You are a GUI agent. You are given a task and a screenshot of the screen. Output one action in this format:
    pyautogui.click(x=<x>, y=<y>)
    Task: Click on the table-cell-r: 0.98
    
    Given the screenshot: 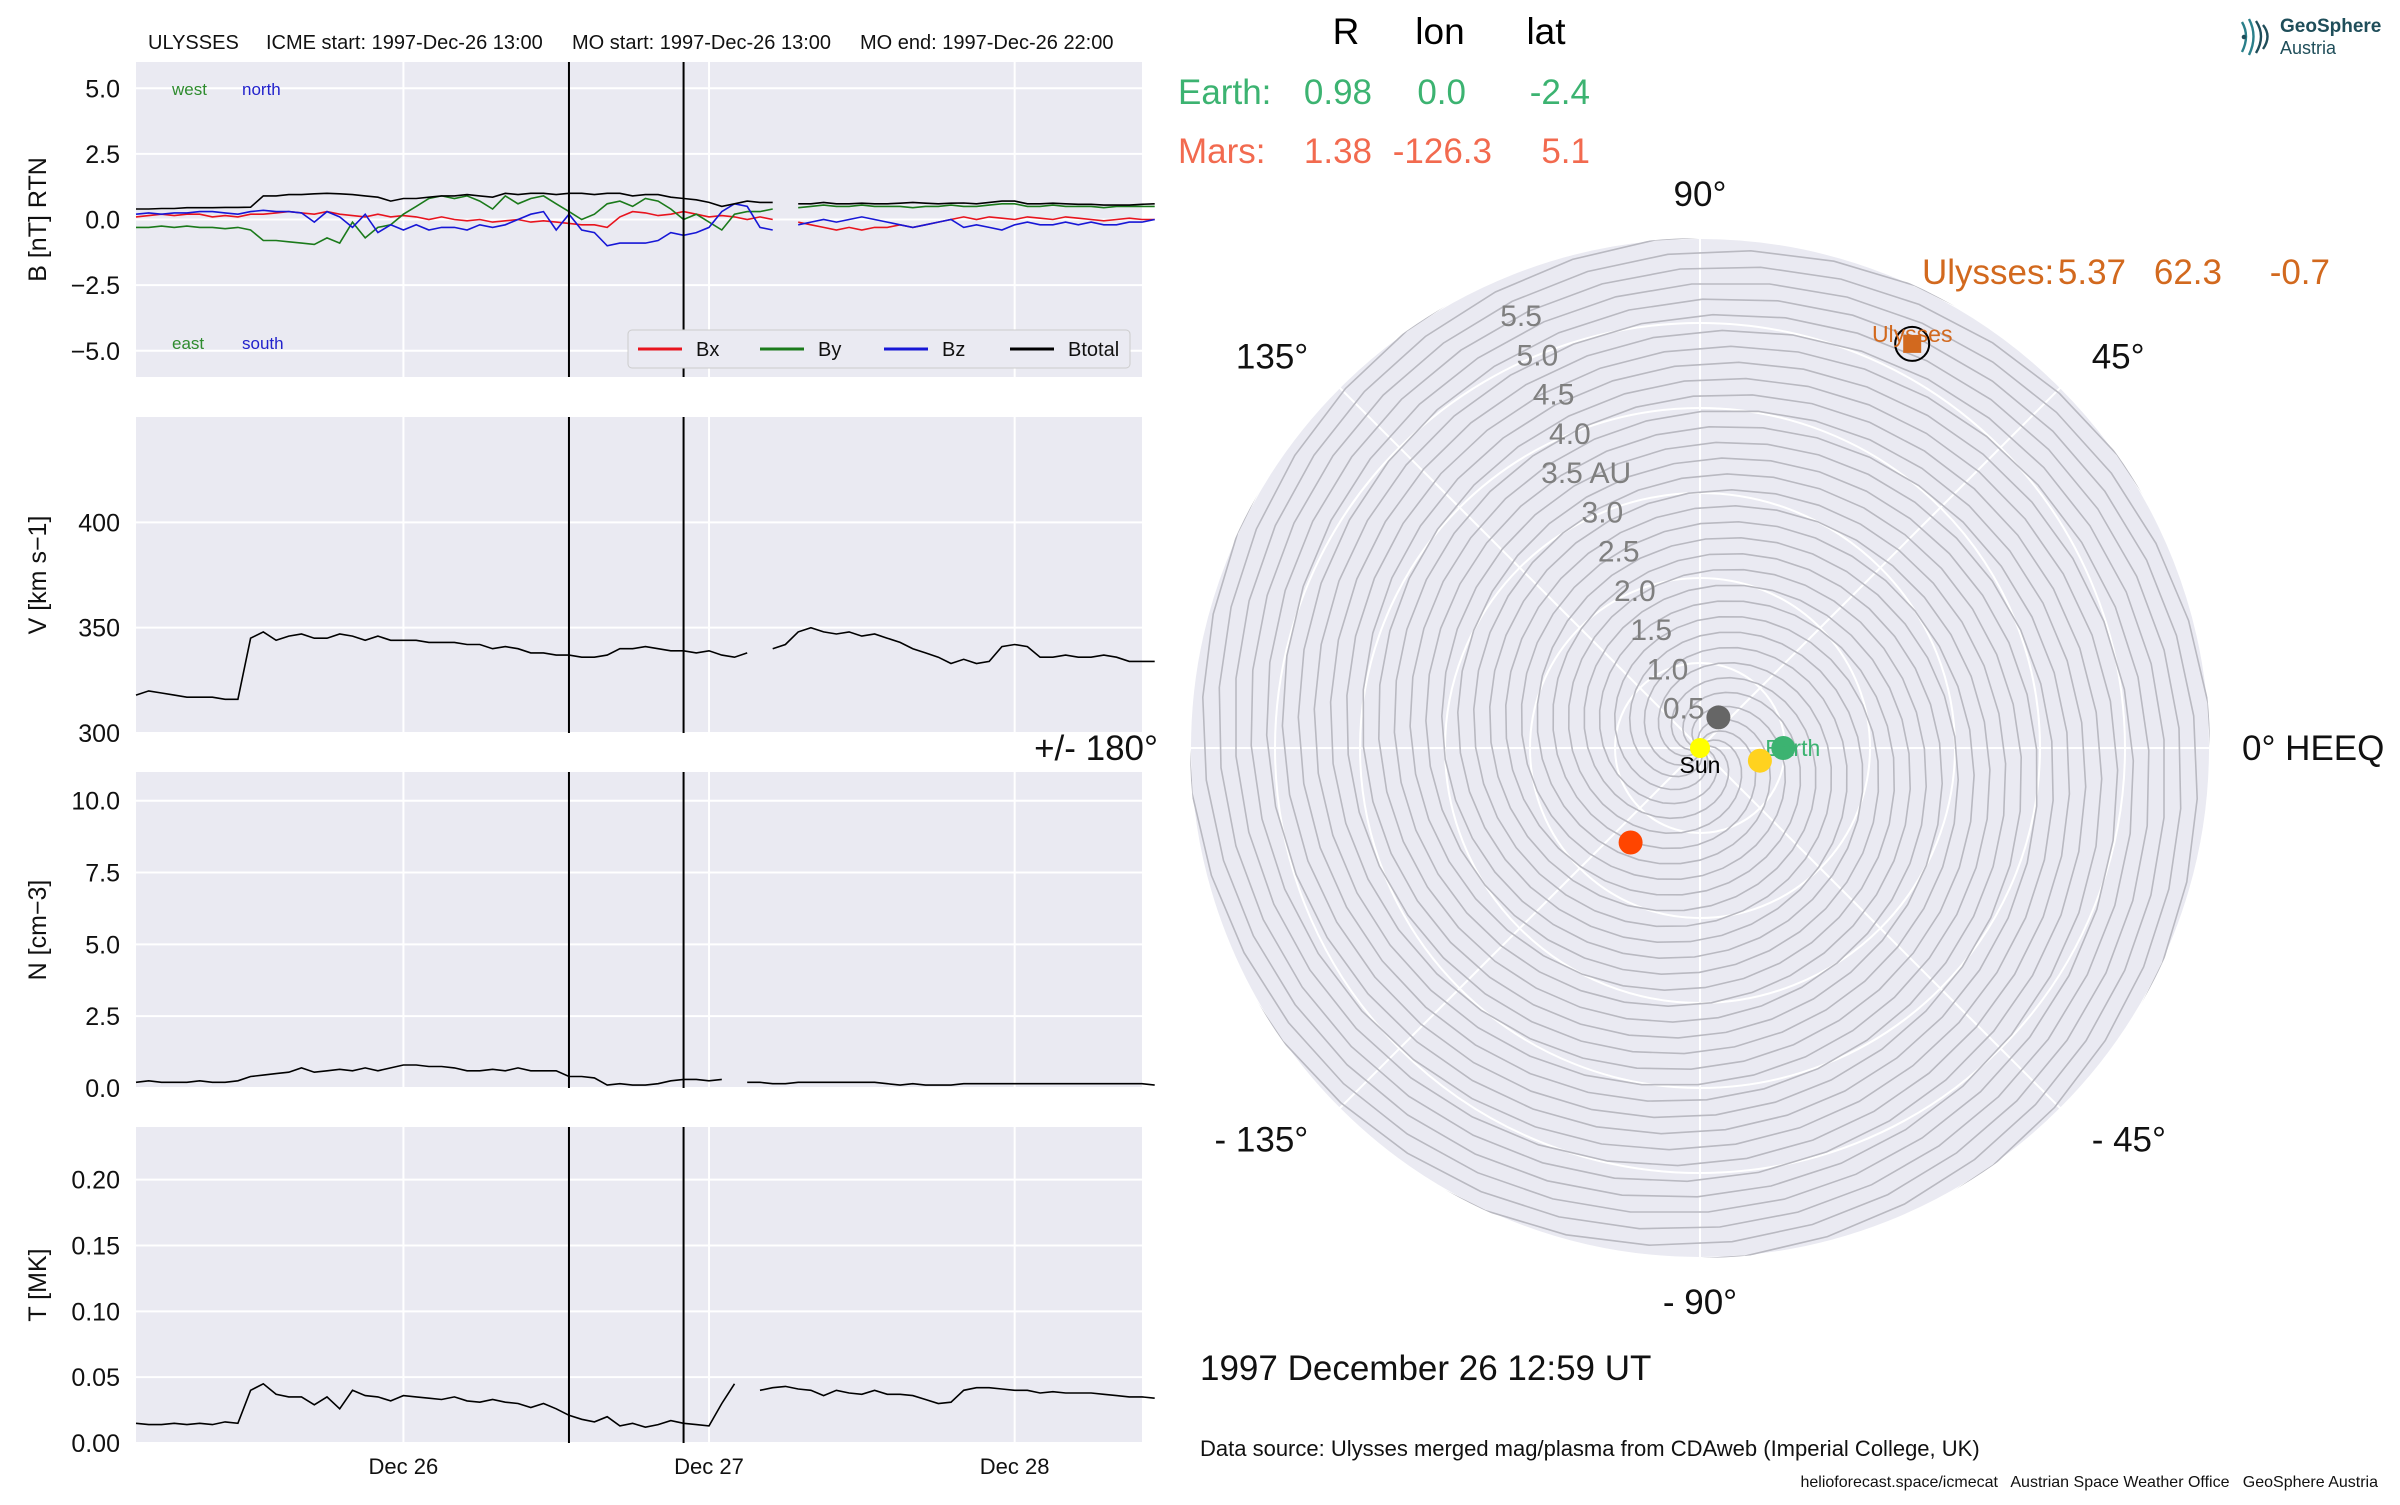 What is the action you would take?
    pyautogui.click(x=1338, y=92)
    